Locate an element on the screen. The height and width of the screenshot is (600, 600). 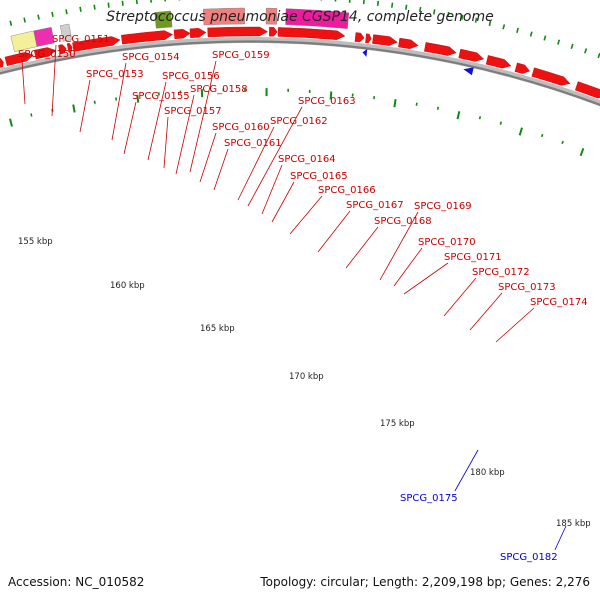
gene-label: SPCG_0165 is located at coordinates (319, 176).